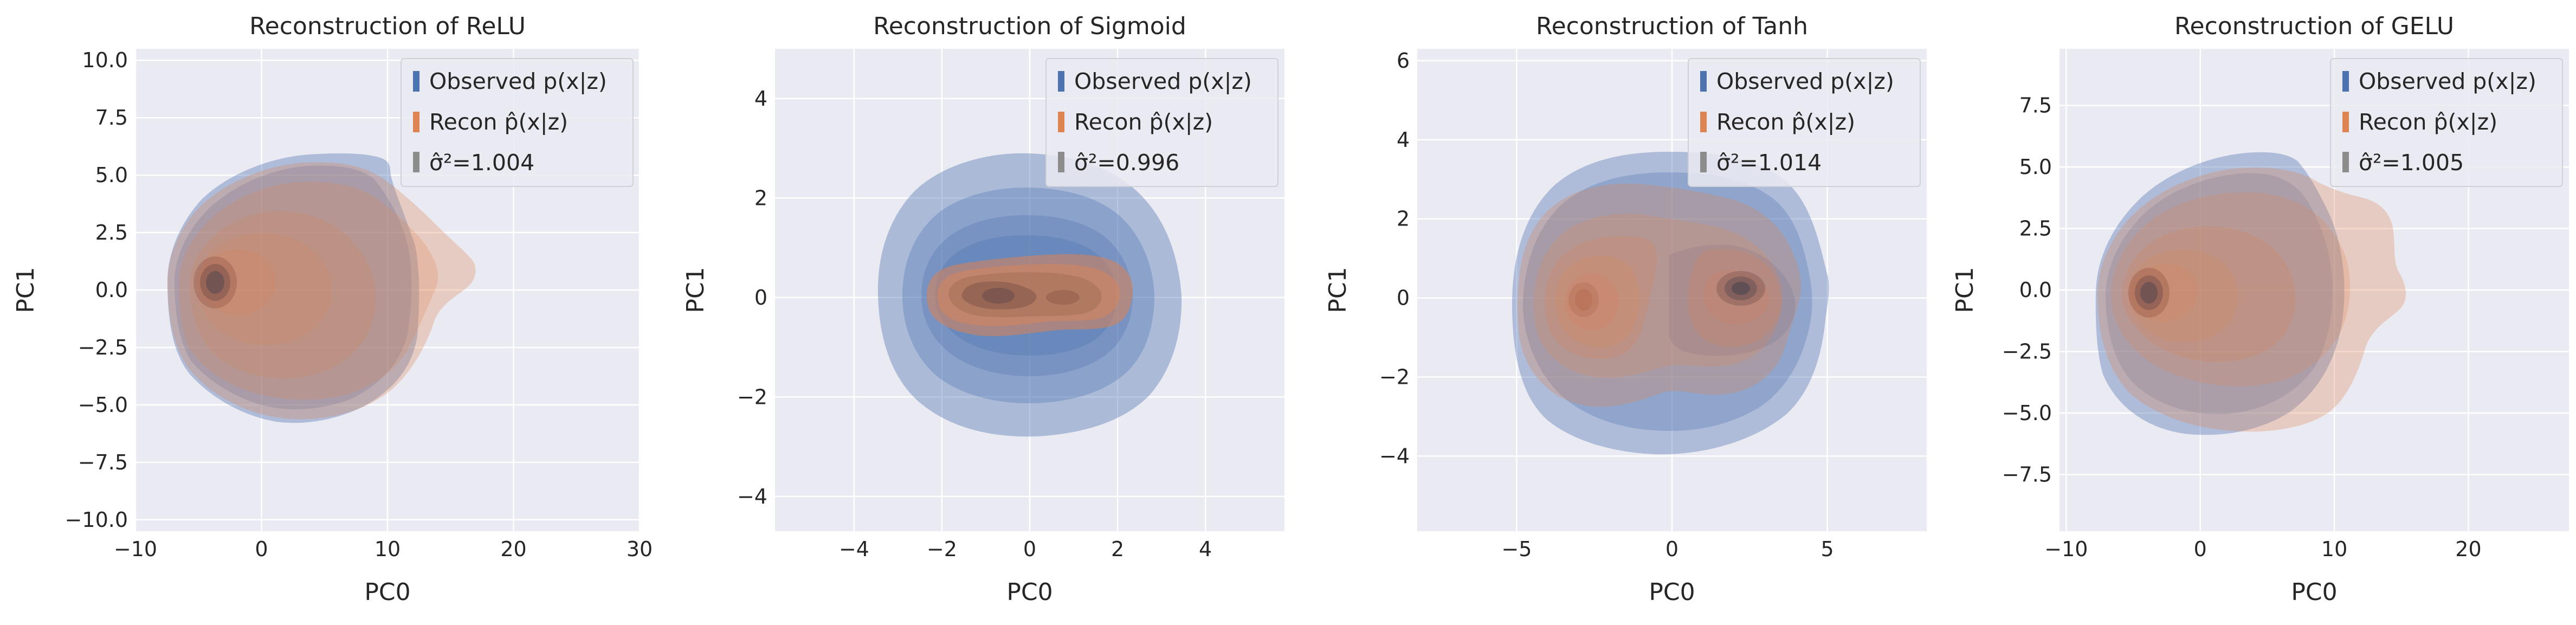  Describe the element at coordinates (1516, 549) in the screenshot. I see `x-tick-label: −5` at that location.